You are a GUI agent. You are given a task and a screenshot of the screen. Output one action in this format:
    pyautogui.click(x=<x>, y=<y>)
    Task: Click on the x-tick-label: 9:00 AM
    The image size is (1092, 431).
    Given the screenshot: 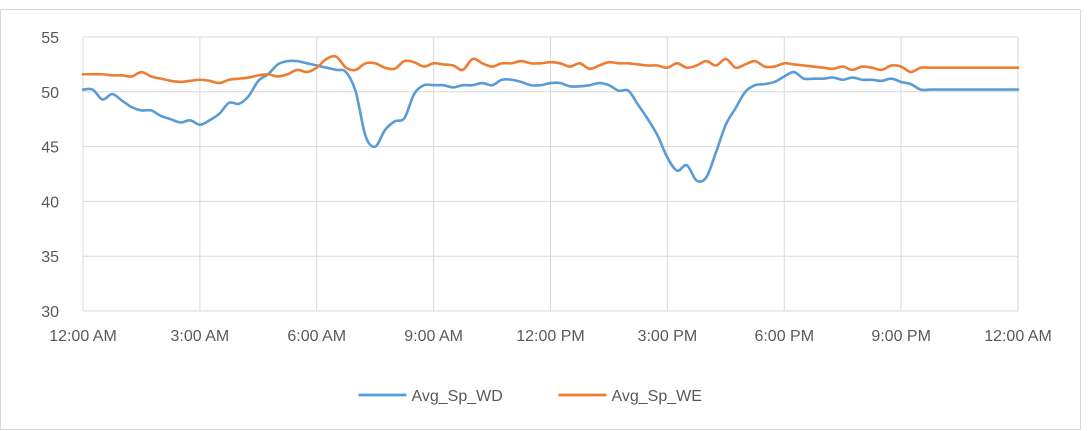 What is the action you would take?
    pyautogui.click(x=433, y=336)
    